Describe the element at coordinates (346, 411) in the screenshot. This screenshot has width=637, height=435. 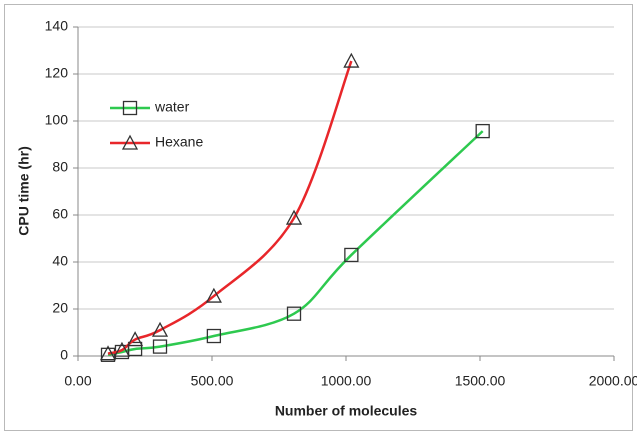
I see `x-axis-label: Number of molecules` at that location.